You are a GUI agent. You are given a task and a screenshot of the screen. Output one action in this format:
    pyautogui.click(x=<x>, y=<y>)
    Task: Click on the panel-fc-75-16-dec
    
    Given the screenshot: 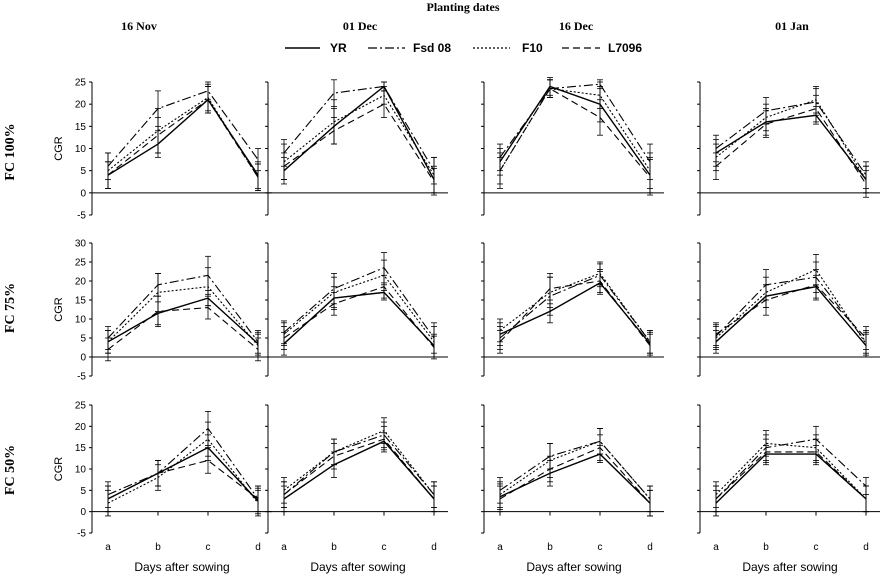 What is the action you would take?
    pyautogui.click(x=572, y=309)
    